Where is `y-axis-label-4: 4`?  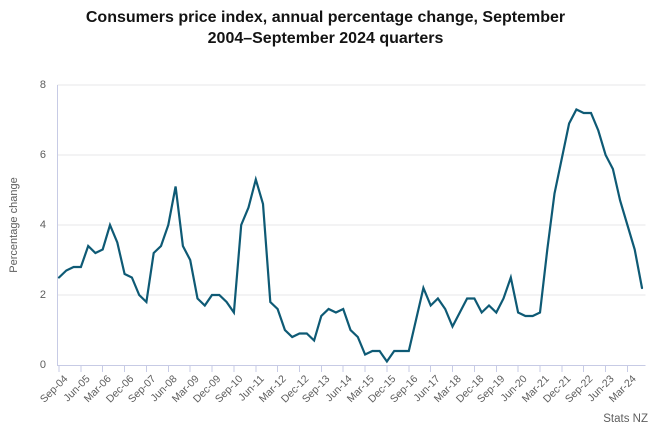
y-axis-label-4: 4 is located at coordinates (42, 225).